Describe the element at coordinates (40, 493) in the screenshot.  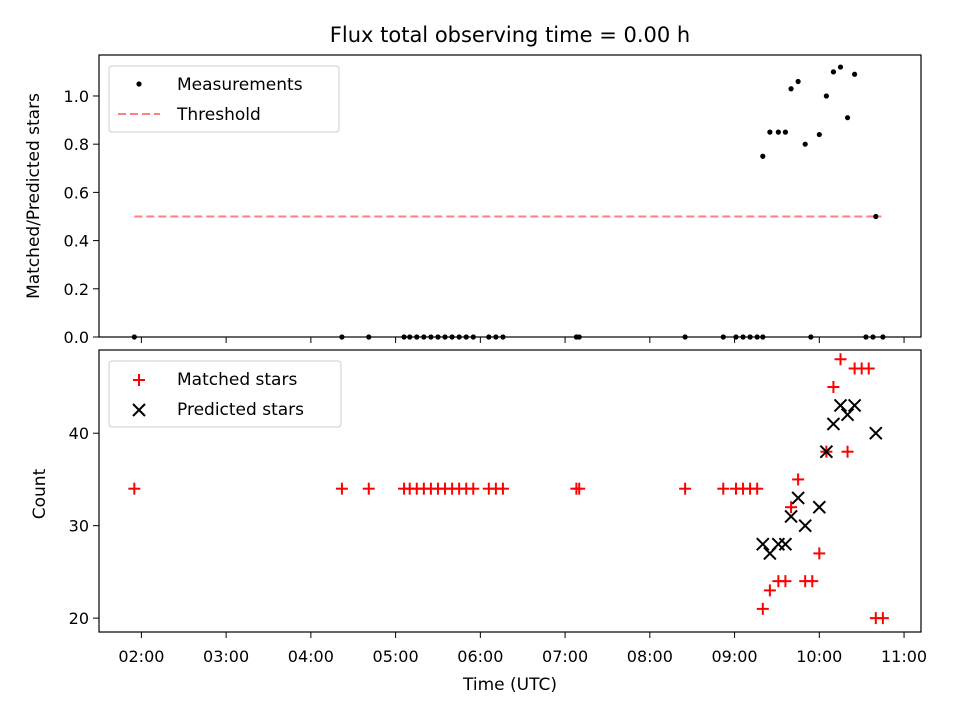
I see `panel-count-ylabel: Count` at that location.